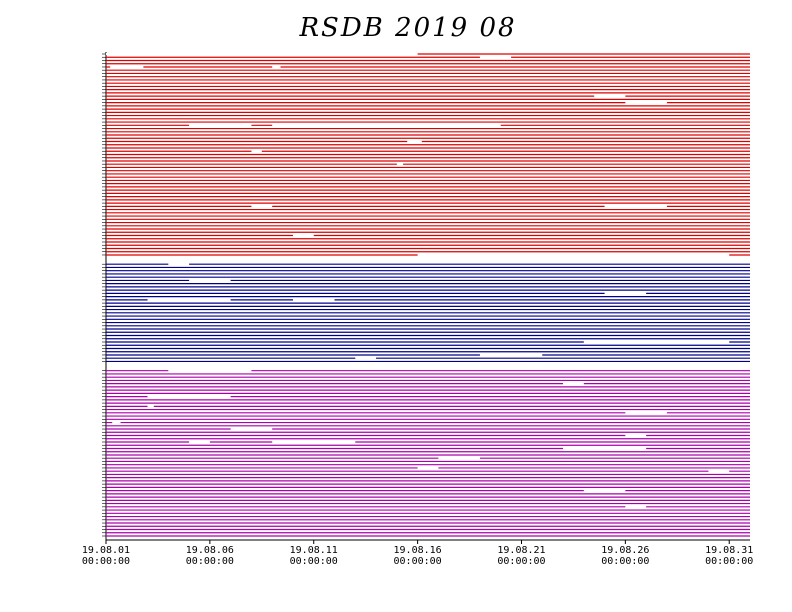  What do you see at coordinates (314, 550) in the screenshot?
I see `x-tick-label: 19.08.11` at bounding box center [314, 550].